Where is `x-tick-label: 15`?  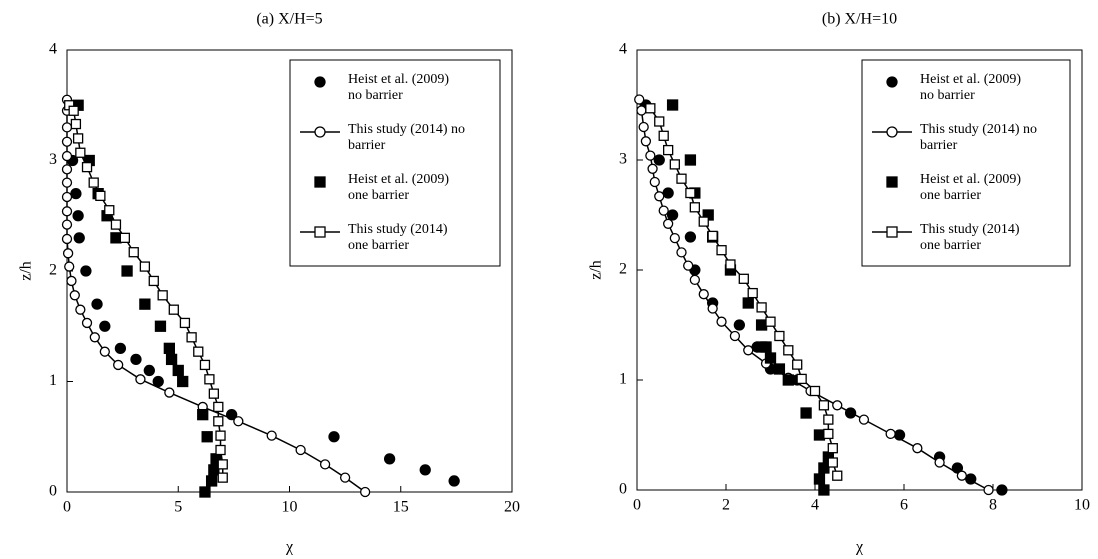 x-tick-label: 15 is located at coordinates (401, 507).